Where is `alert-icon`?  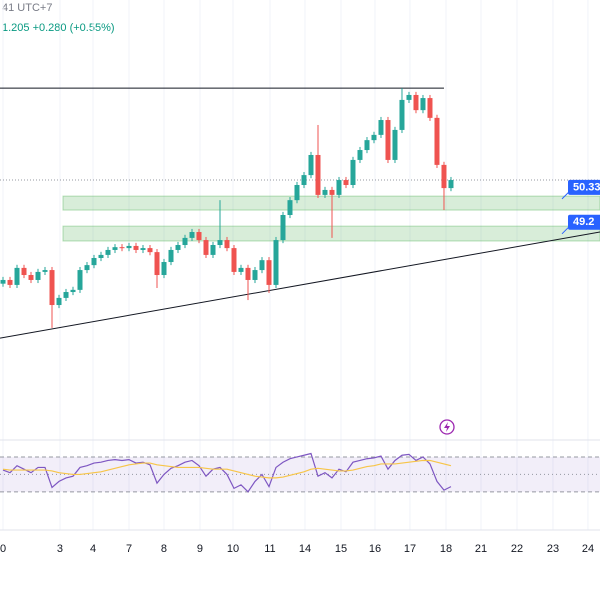
alert-icon is located at coordinates (447, 427).